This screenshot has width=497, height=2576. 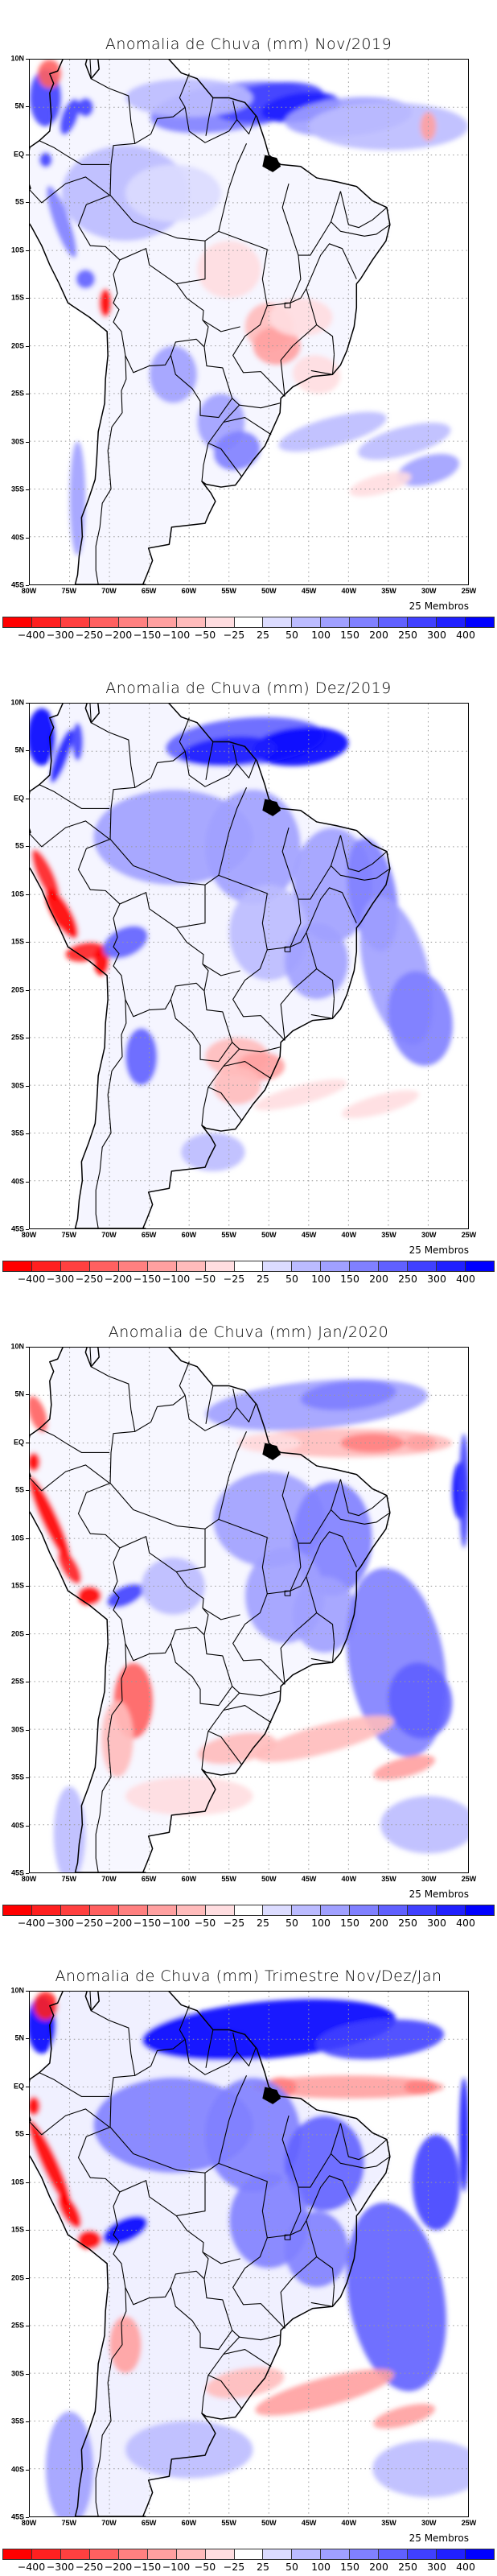 What do you see at coordinates (429, 1235) in the screenshot?
I see `longitude-tick-label: 30W` at bounding box center [429, 1235].